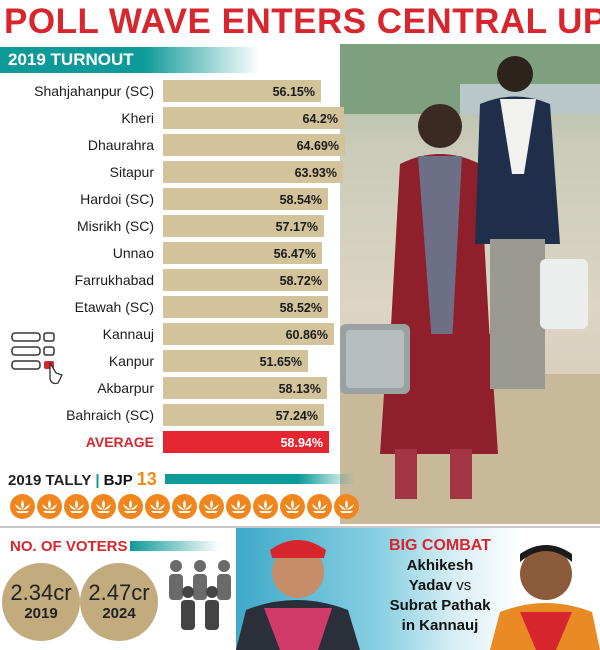 The image size is (600, 650). I want to click on voters-2019-circle: 2.34cr 2019, so click(41, 602).